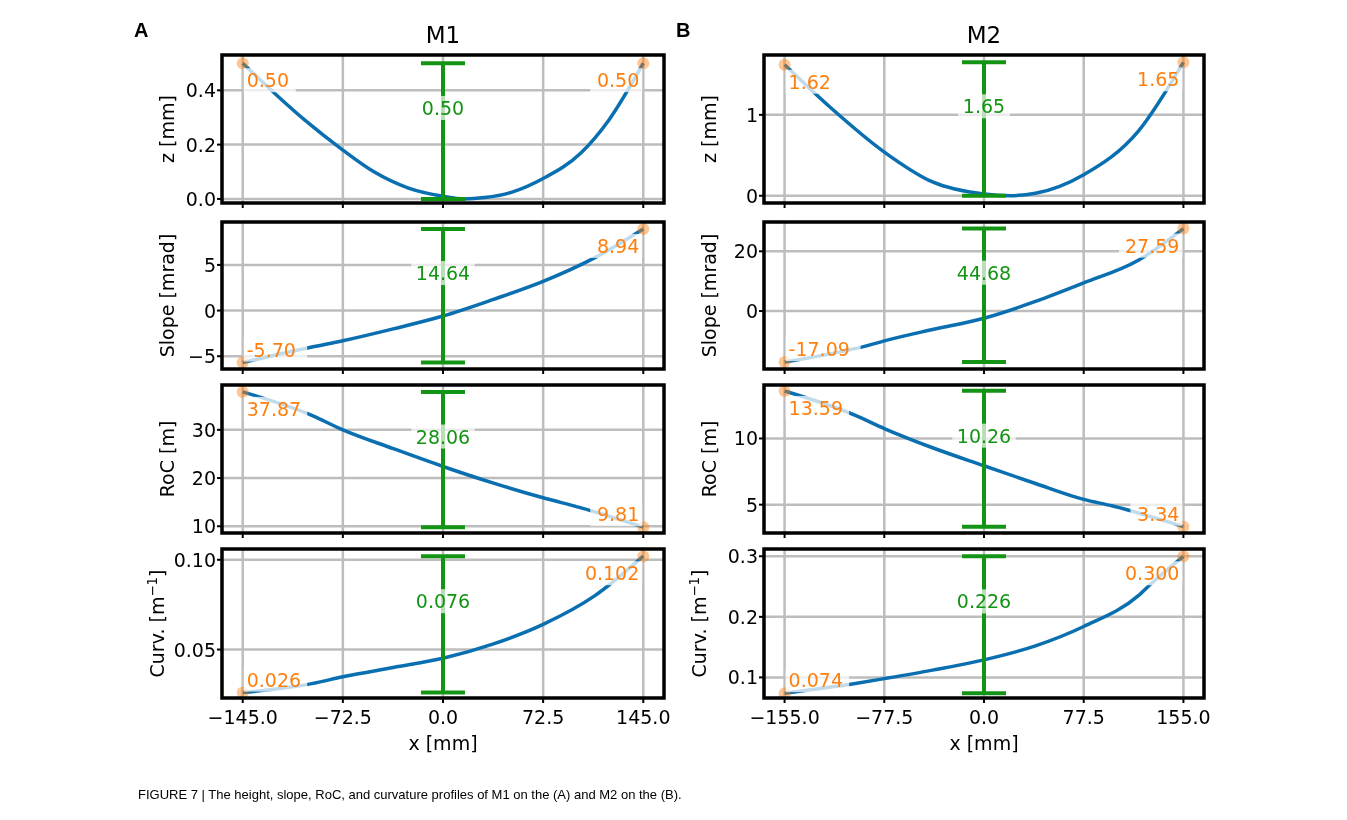  I want to click on chart-title: M1, so click(443, 35).